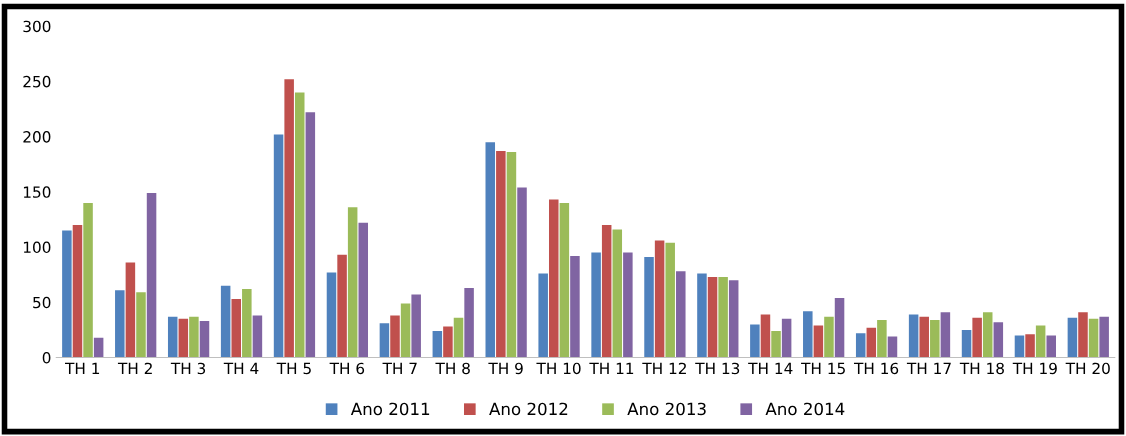 The image size is (1126, 436). What do you see at coordinates (805, 409) in the screenshot?
I see `legend-label: Ano 2014` at bounding box center [805, 409].